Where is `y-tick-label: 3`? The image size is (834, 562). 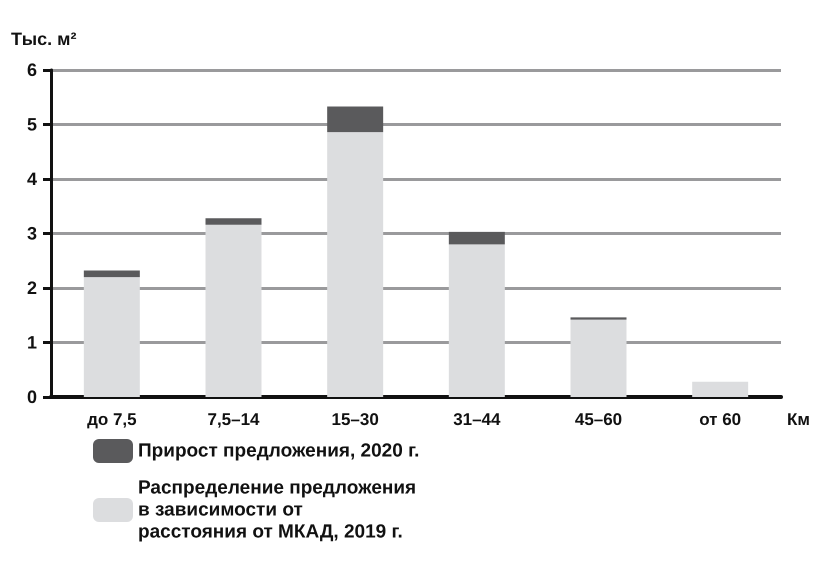
y-tick-label: 3 is located at coordinates (31, 234).